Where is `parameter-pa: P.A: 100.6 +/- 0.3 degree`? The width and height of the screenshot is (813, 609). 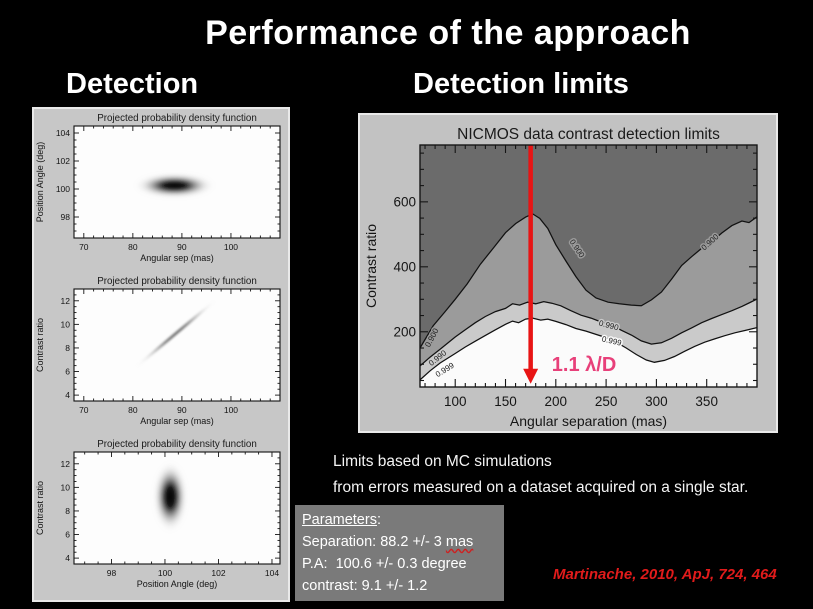
parameter-pa: P.A: 100.6 +/- 0.3 degree is located at coordinates (384, 564).